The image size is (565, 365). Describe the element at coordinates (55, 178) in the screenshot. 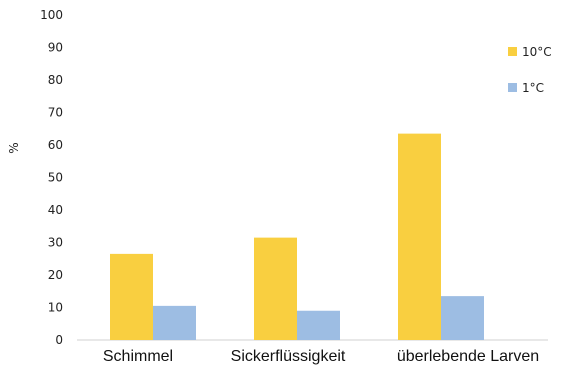

I see `y-tick-label: 50` at that location.